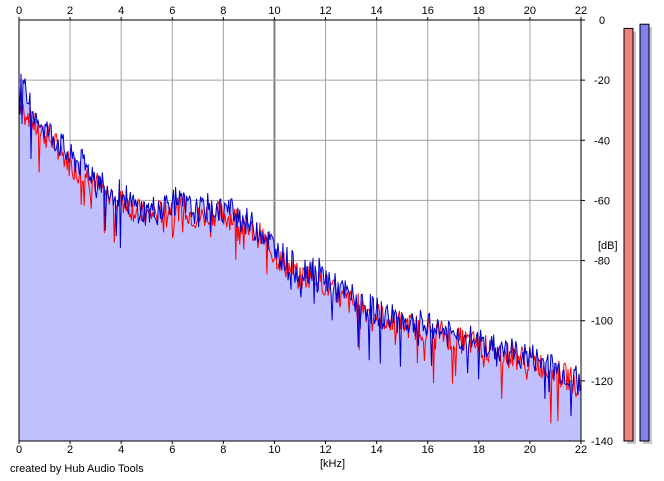  Describe the element at coordinates (428, 11) in the screenshot. I see `x-tick-label-top: 16` at that location.